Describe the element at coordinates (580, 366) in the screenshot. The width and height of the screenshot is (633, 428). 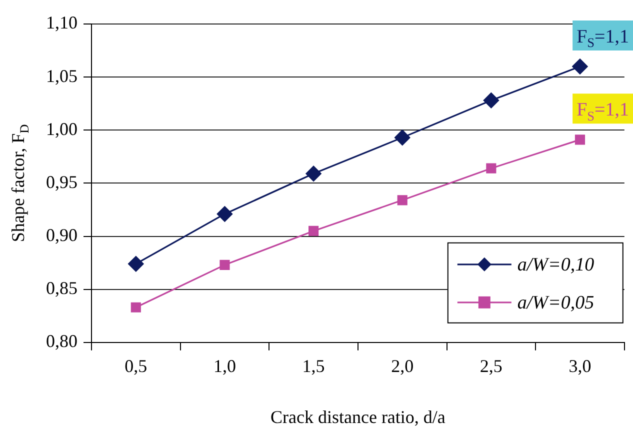
I see `x-tick-label: 3,0` at that location.